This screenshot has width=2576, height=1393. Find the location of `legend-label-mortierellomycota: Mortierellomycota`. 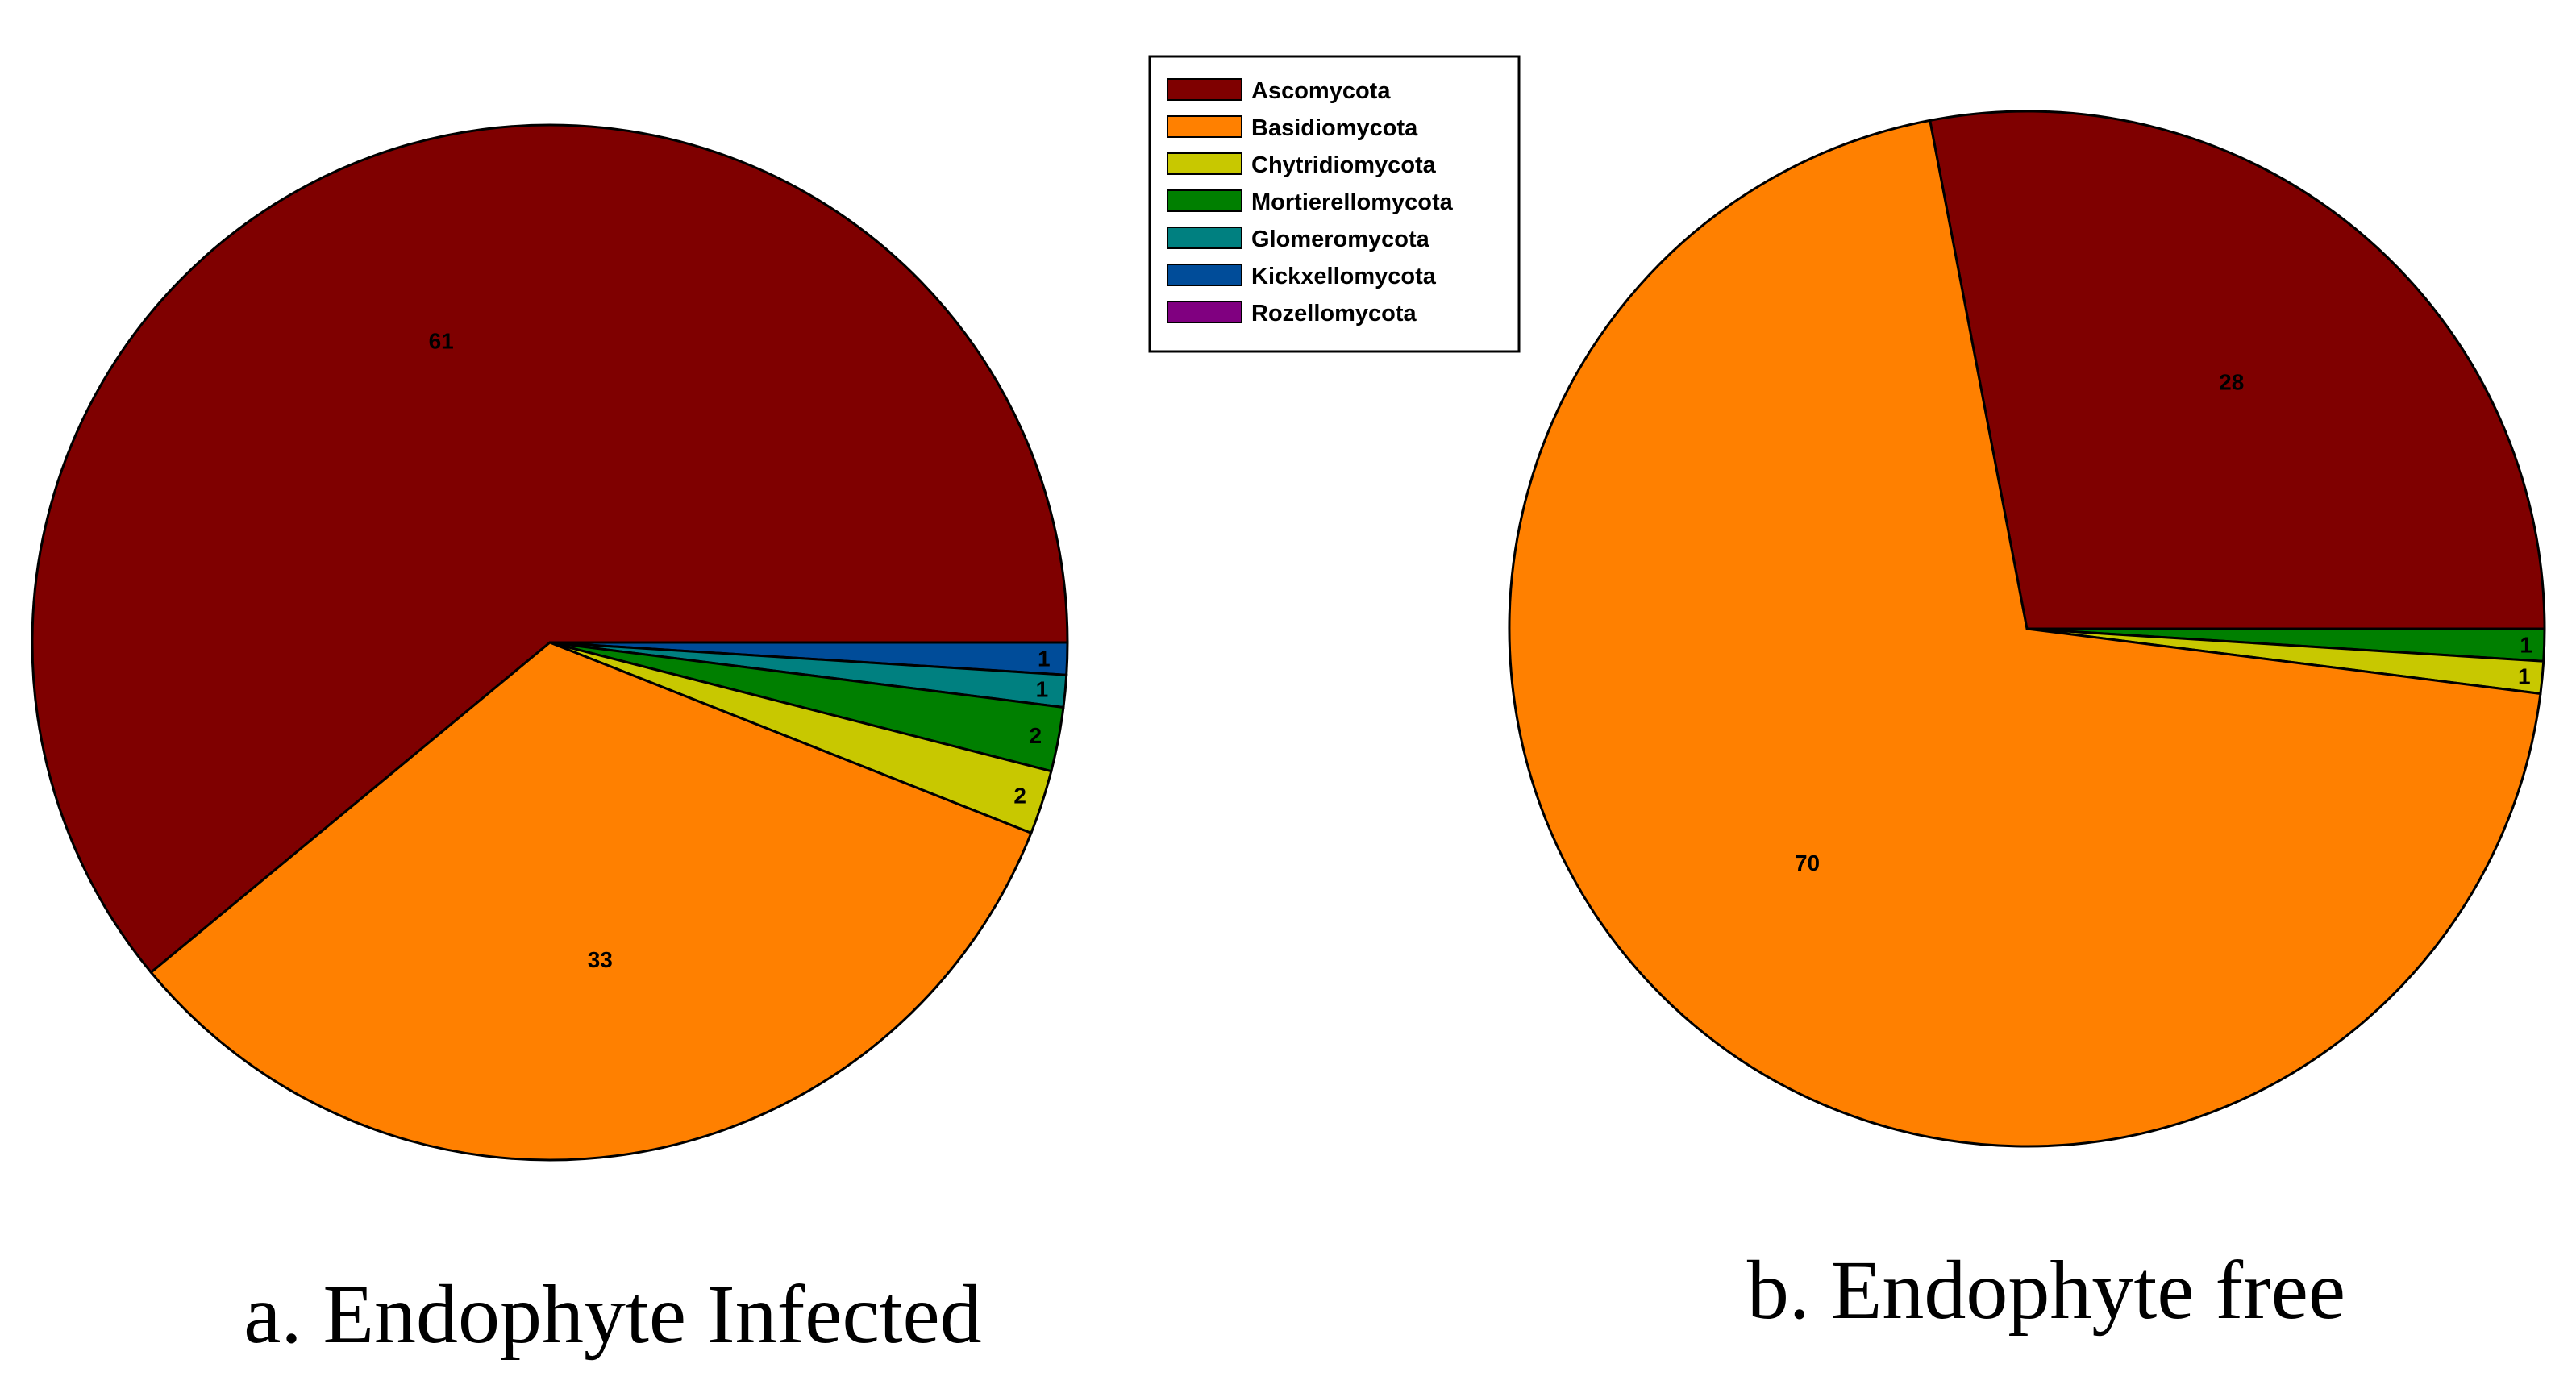

legend-label-mortierellomycota: Mortierellomycota is located at coordinates (1353, 202).